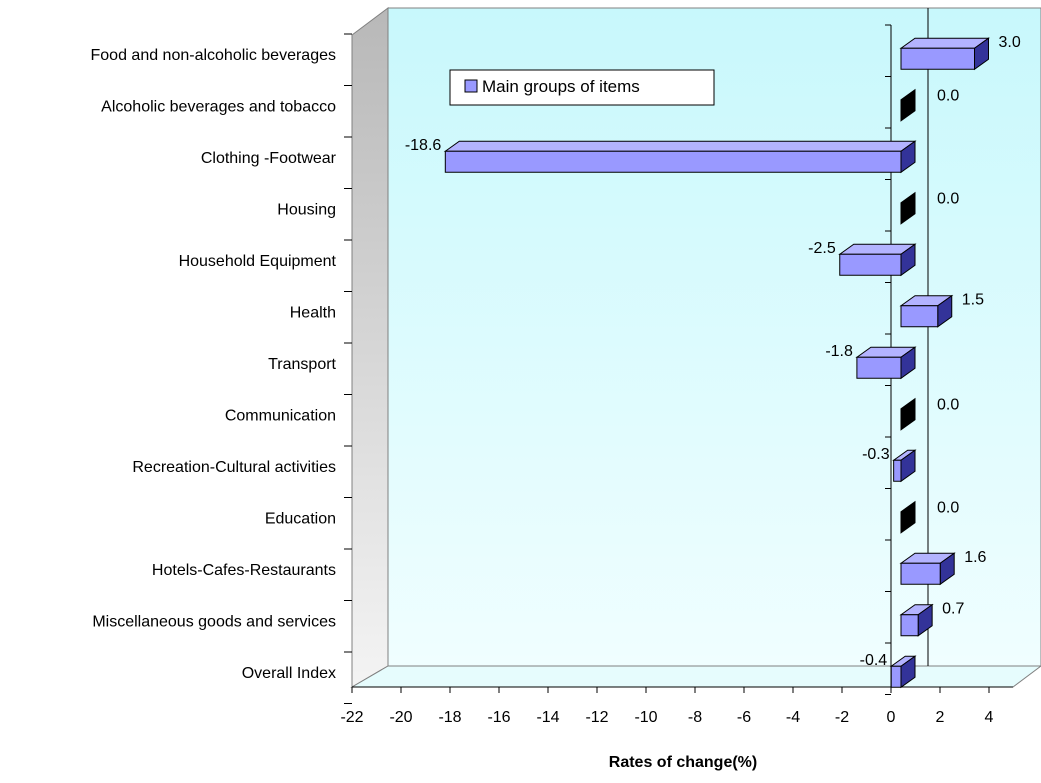 The height and width of the screenshot is (783, 1041). What do you see at coordinates (989, 717) in the screenshot?
I see `x-tick-label: 4` at bounding box center [989, 717].